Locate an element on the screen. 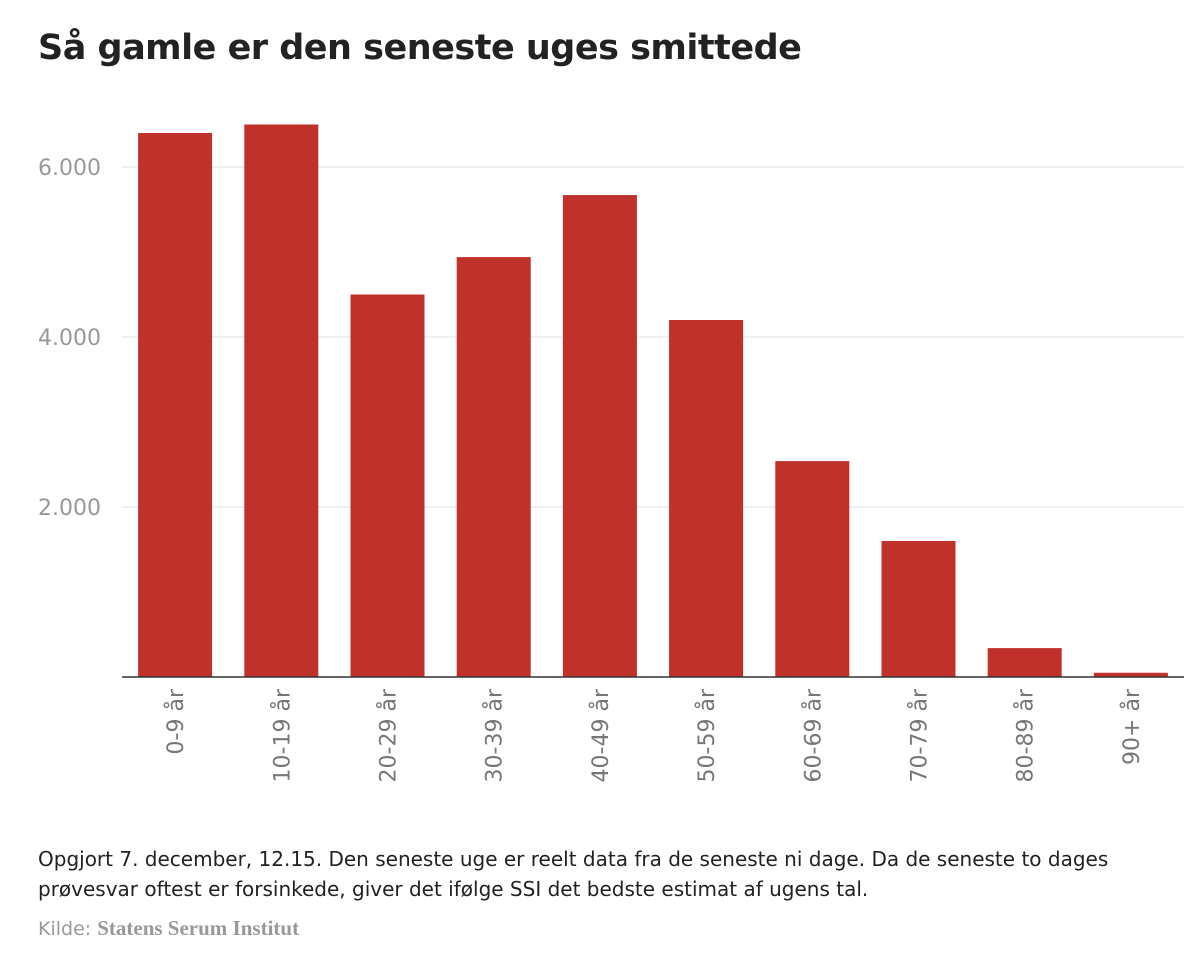  source-name: Statens Serum Institut is located at coordinates (198, 928).